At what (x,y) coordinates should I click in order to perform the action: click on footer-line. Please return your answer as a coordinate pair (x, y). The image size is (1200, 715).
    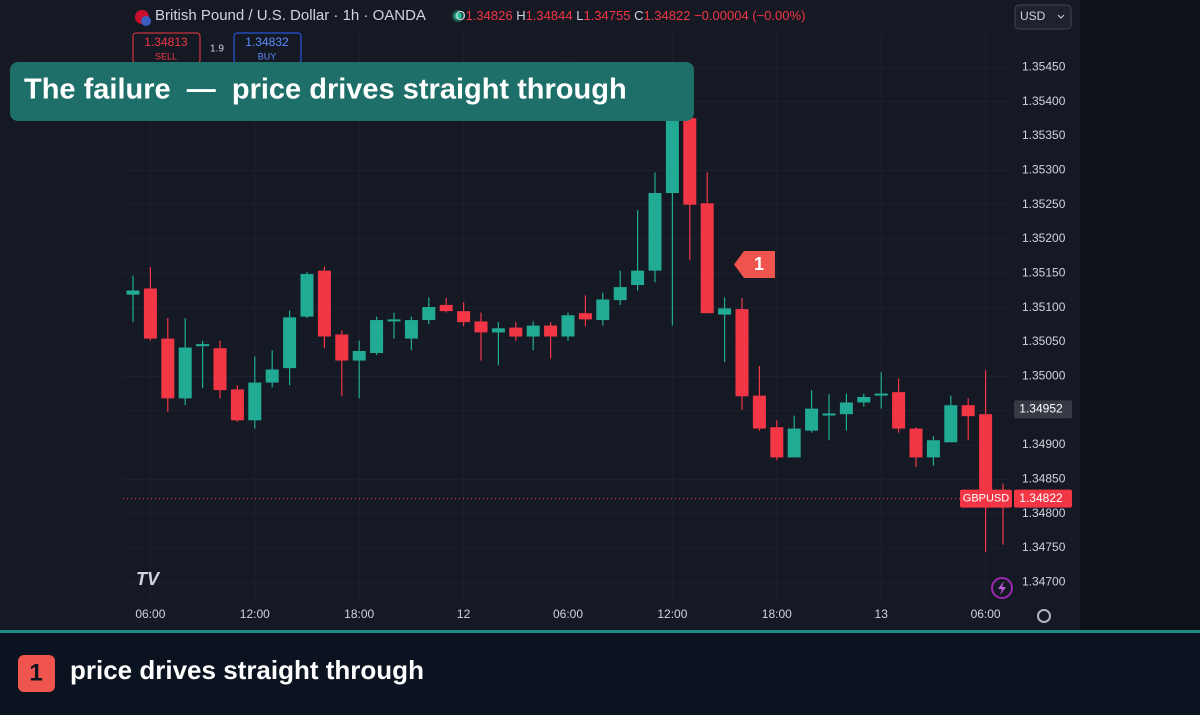
    Looking at the image, I should click on (600, 631).